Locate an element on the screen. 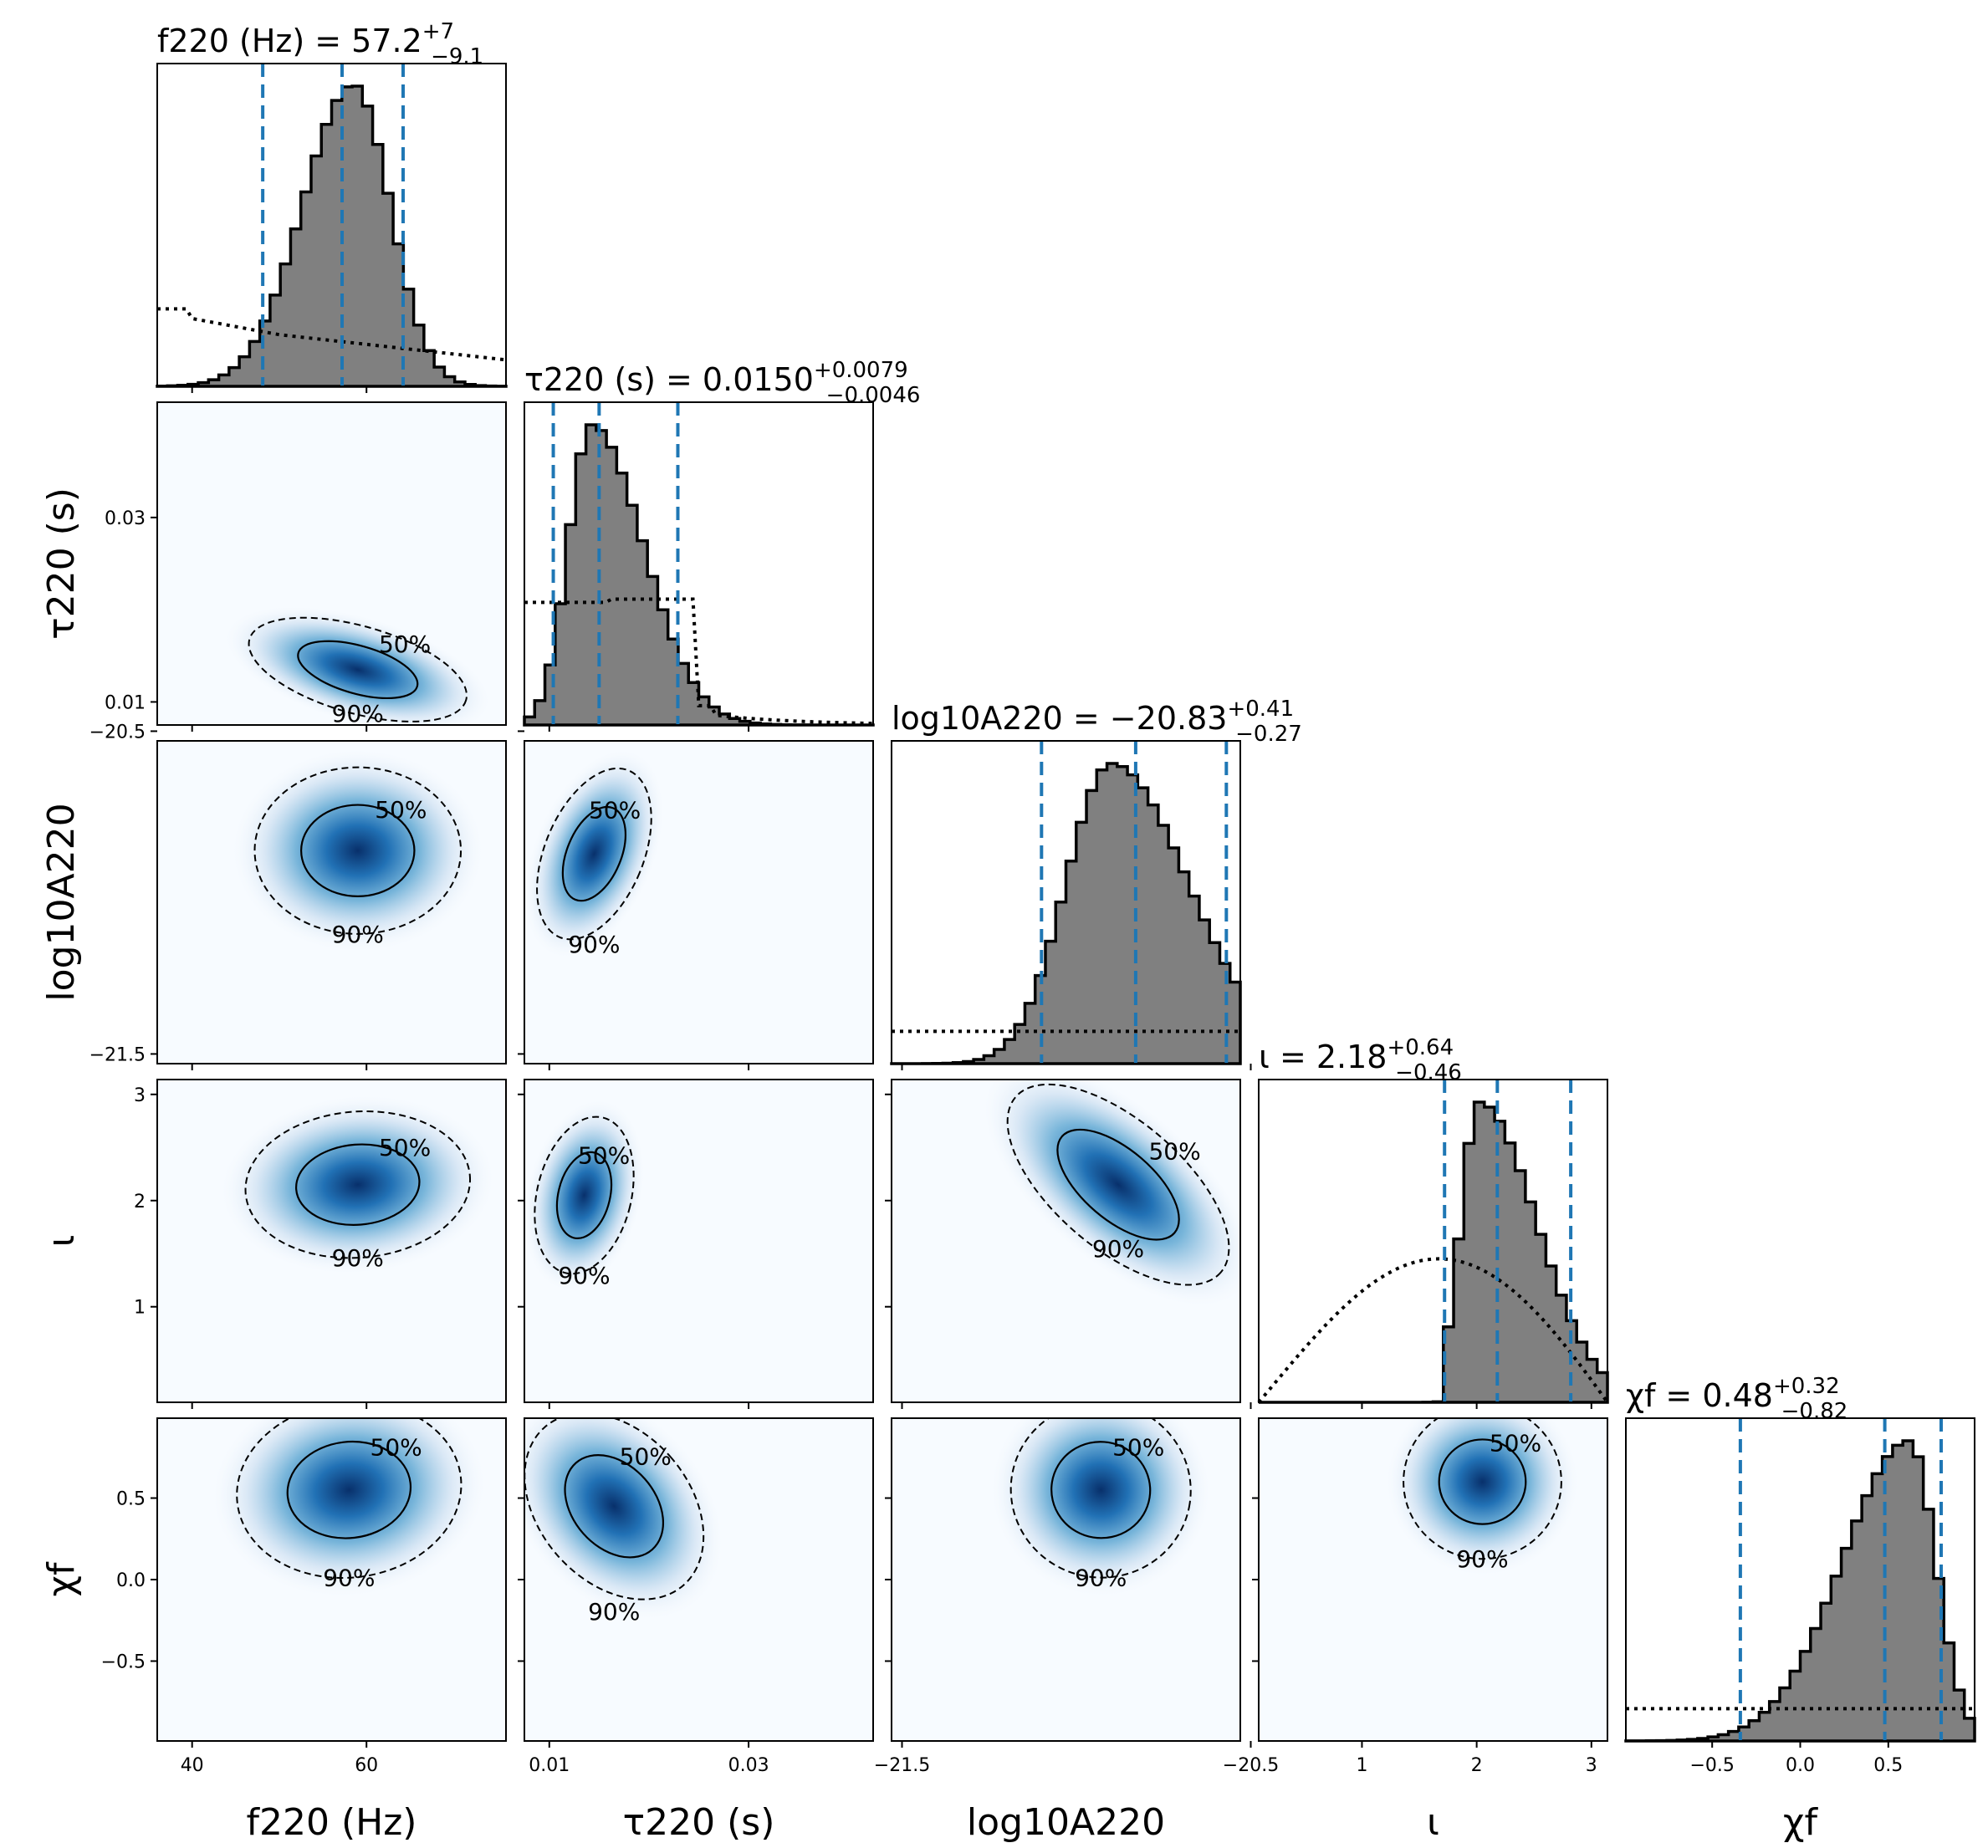  x-axis-label: log10A220 is located at coordinates (1066, 1822).